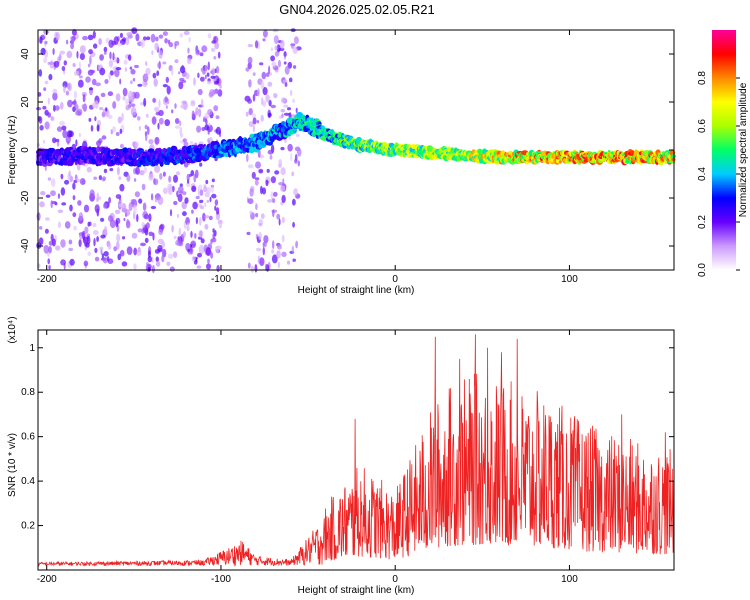 This screenshot has height=600, width=750. I want to click on y-tick-label: 0.2, so click(28, 526).